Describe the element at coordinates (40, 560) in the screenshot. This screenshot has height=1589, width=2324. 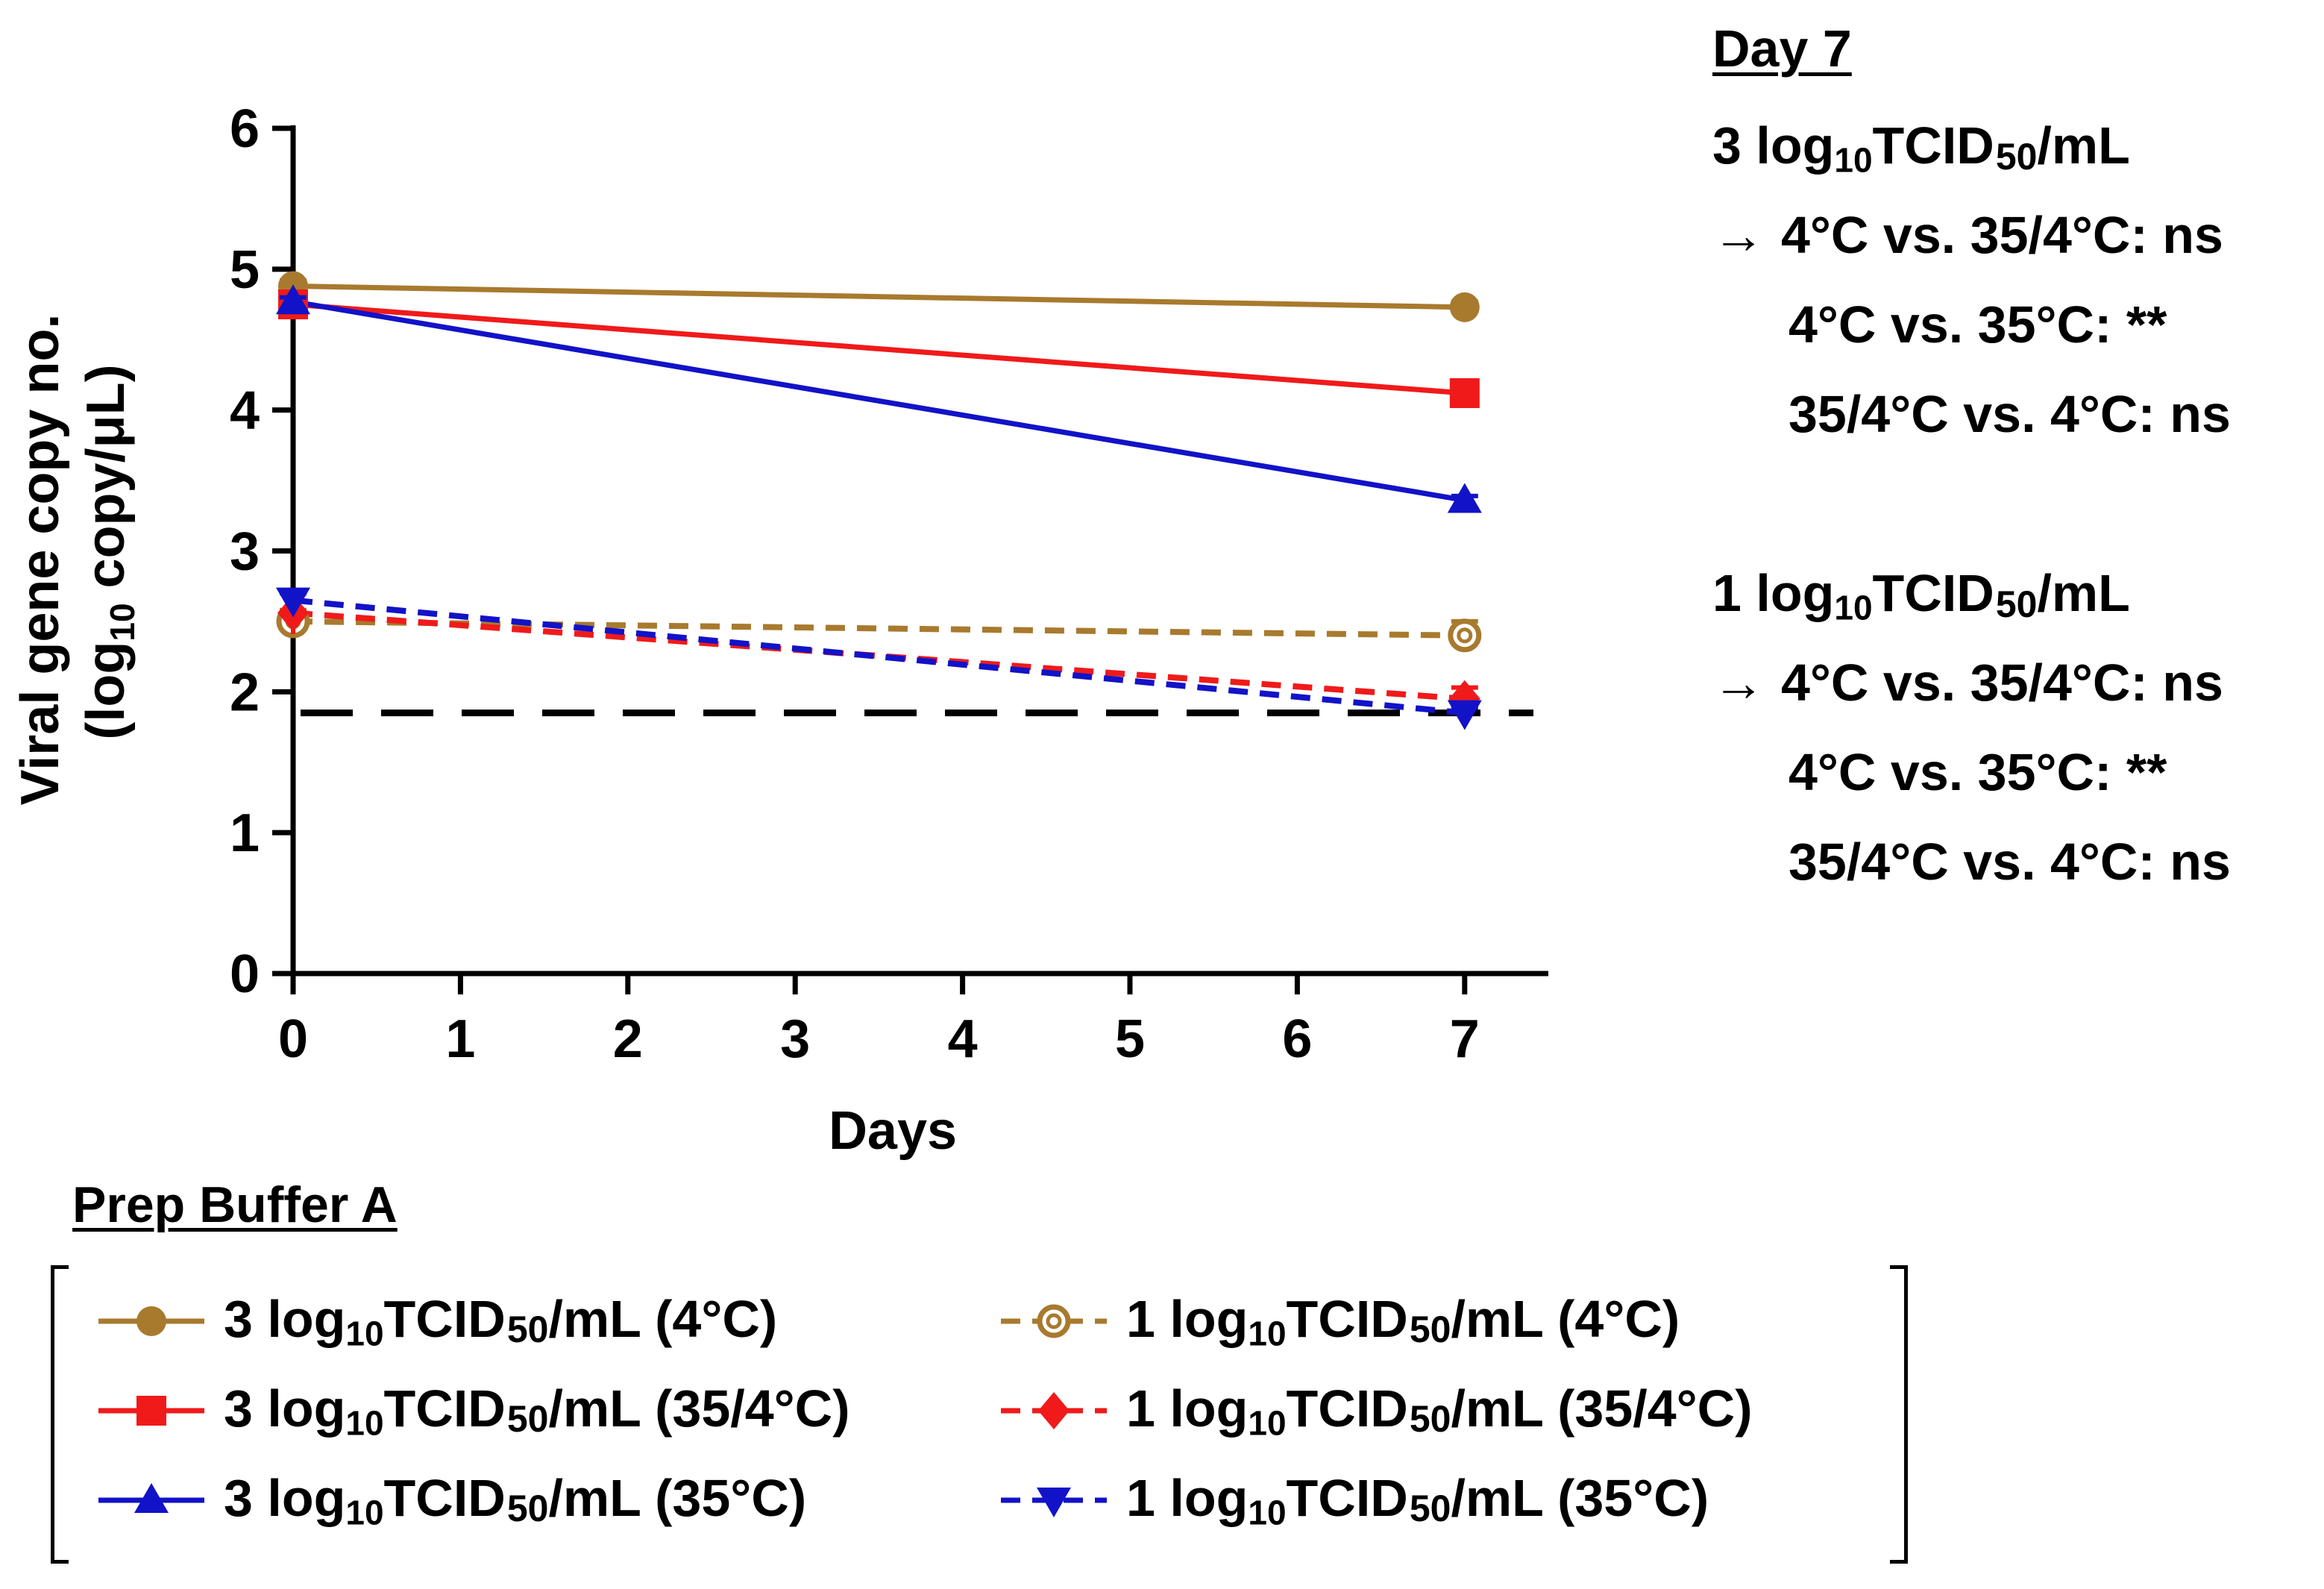
I see `y-axis-title-line1: Viral gene copy no.` at that location.